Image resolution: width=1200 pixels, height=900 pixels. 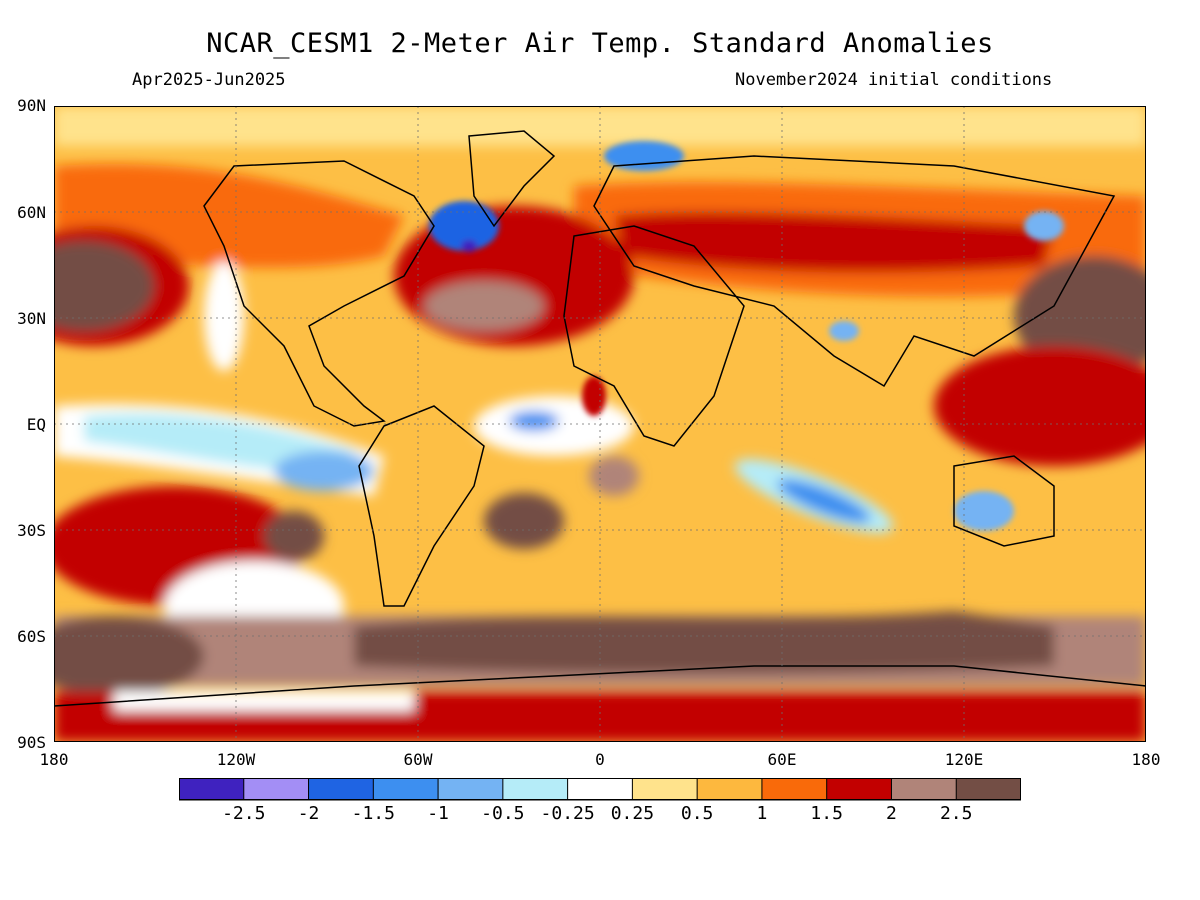 What do you see at coordinates (964, 759) in the screenshot?
I see `lon-label-120e: 120E` at bounding box center [964, 759].